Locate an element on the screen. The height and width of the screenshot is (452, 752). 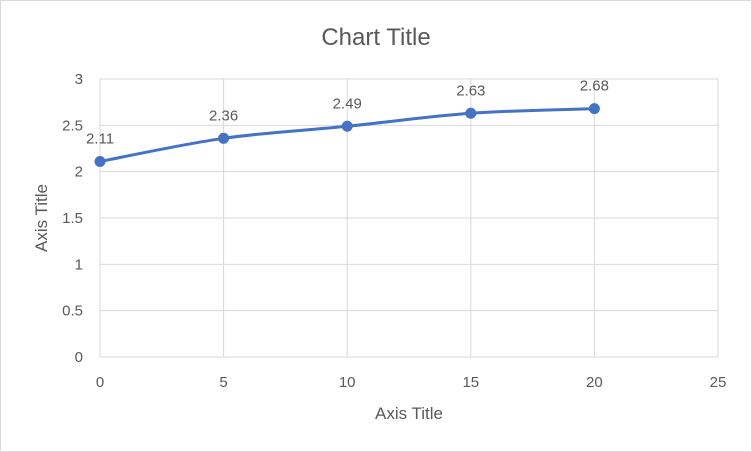
x-tick-label: 20 is located at coordinates (594, 382).